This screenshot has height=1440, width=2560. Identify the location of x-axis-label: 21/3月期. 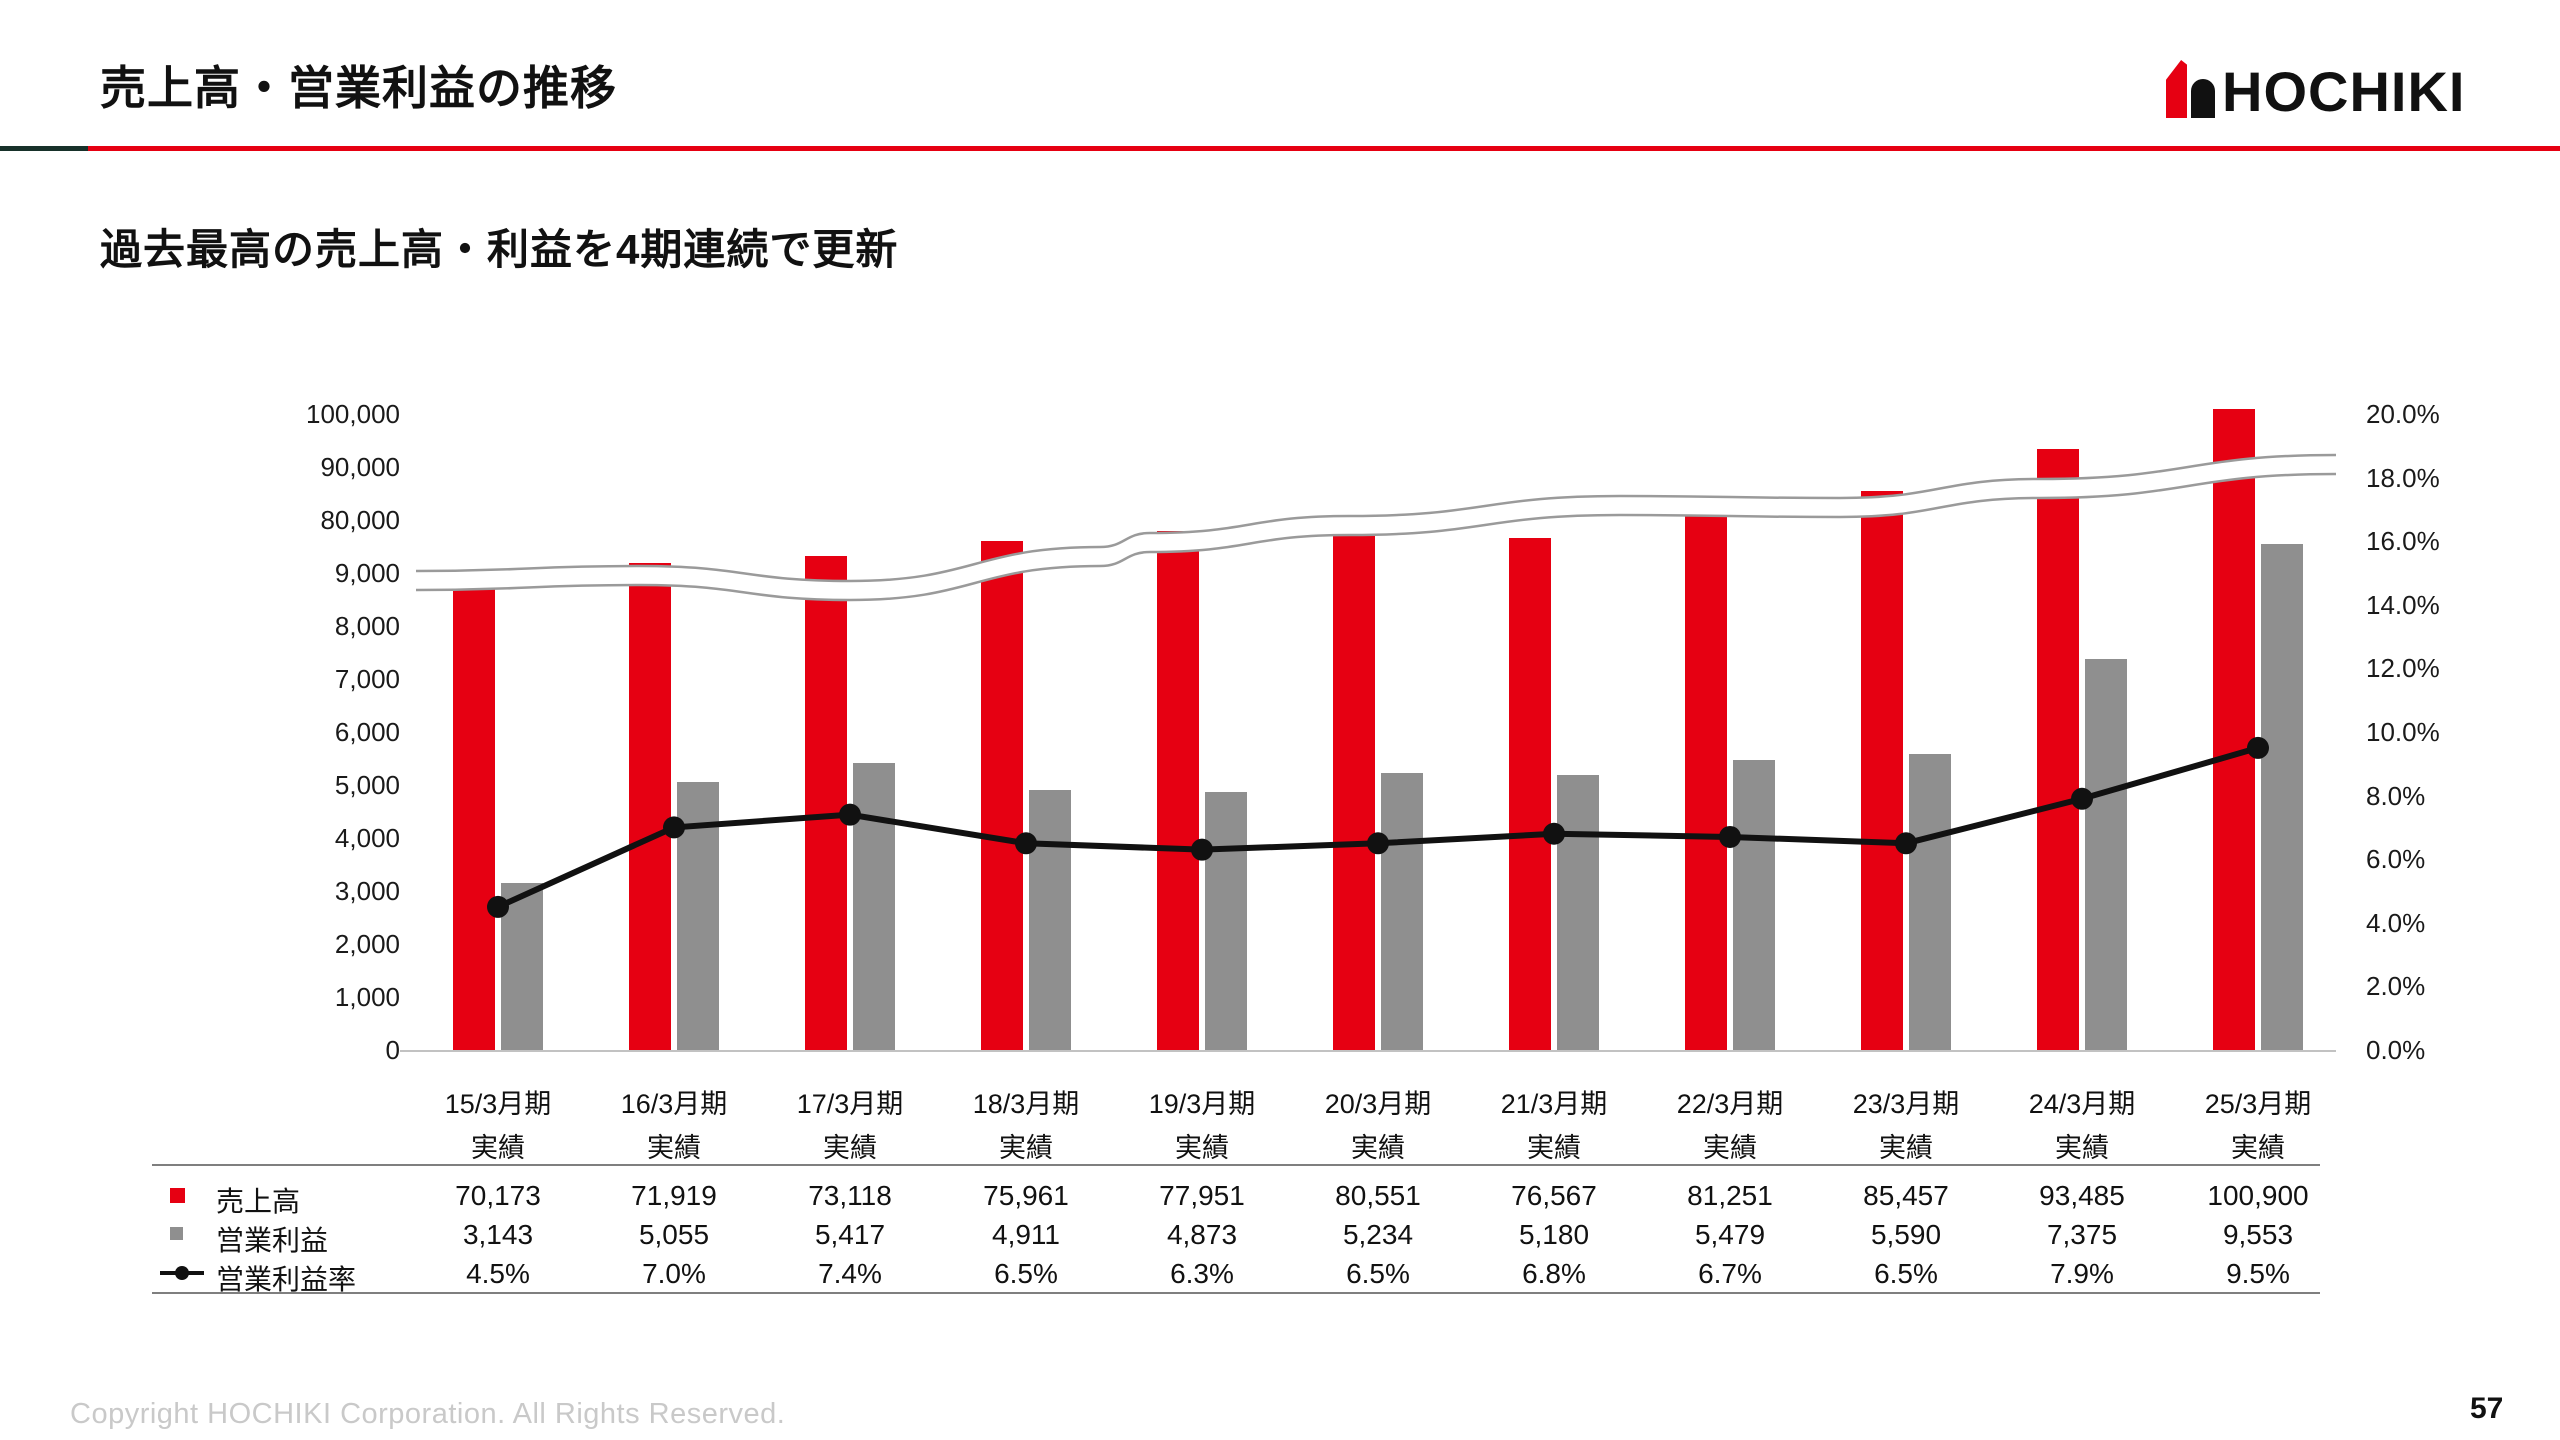
(1554, 1104).